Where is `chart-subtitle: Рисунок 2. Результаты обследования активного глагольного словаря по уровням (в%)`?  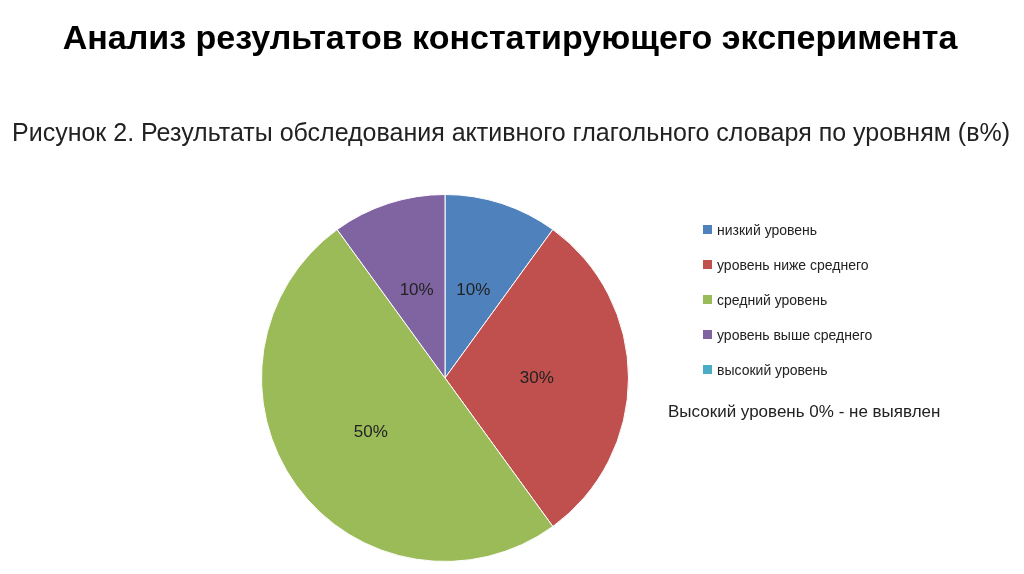
chart-subtitle: Рисунок 2. Результаты обследования активного глагольного словаря по уровням (в%) is located at coordinates (511, 132).